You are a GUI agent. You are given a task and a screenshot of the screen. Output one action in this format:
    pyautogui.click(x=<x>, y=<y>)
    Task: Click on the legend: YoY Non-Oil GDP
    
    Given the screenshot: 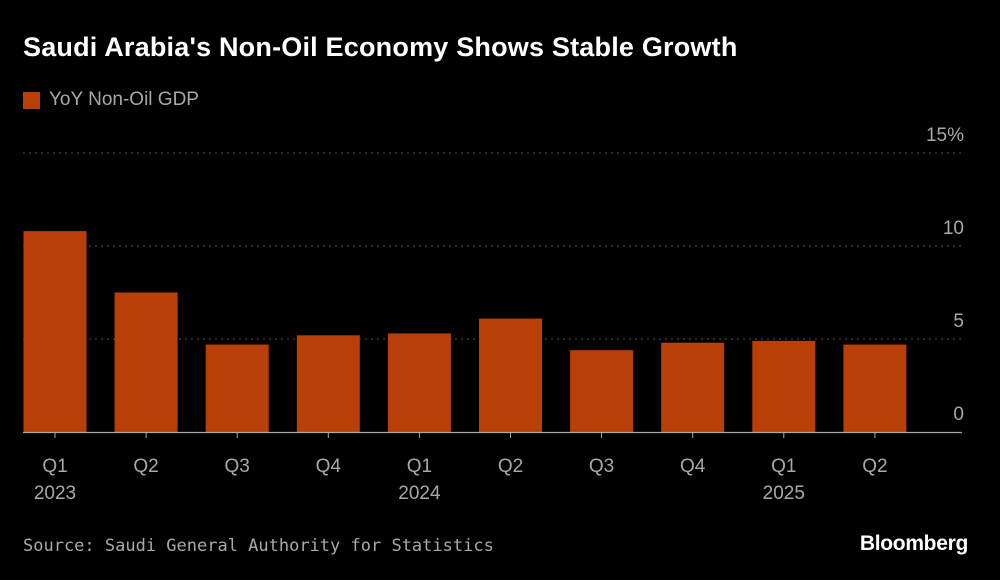 What is the action you would take?
    pyautogui.click(x=111, y=100)
    